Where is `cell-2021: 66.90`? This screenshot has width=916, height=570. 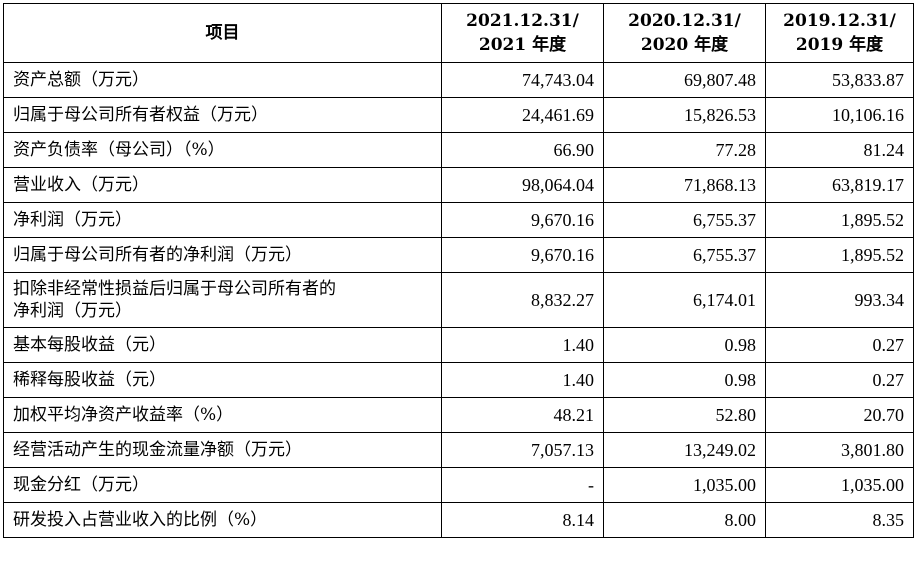 cell-2021: 66.90 is located at coordinates (522, 150).